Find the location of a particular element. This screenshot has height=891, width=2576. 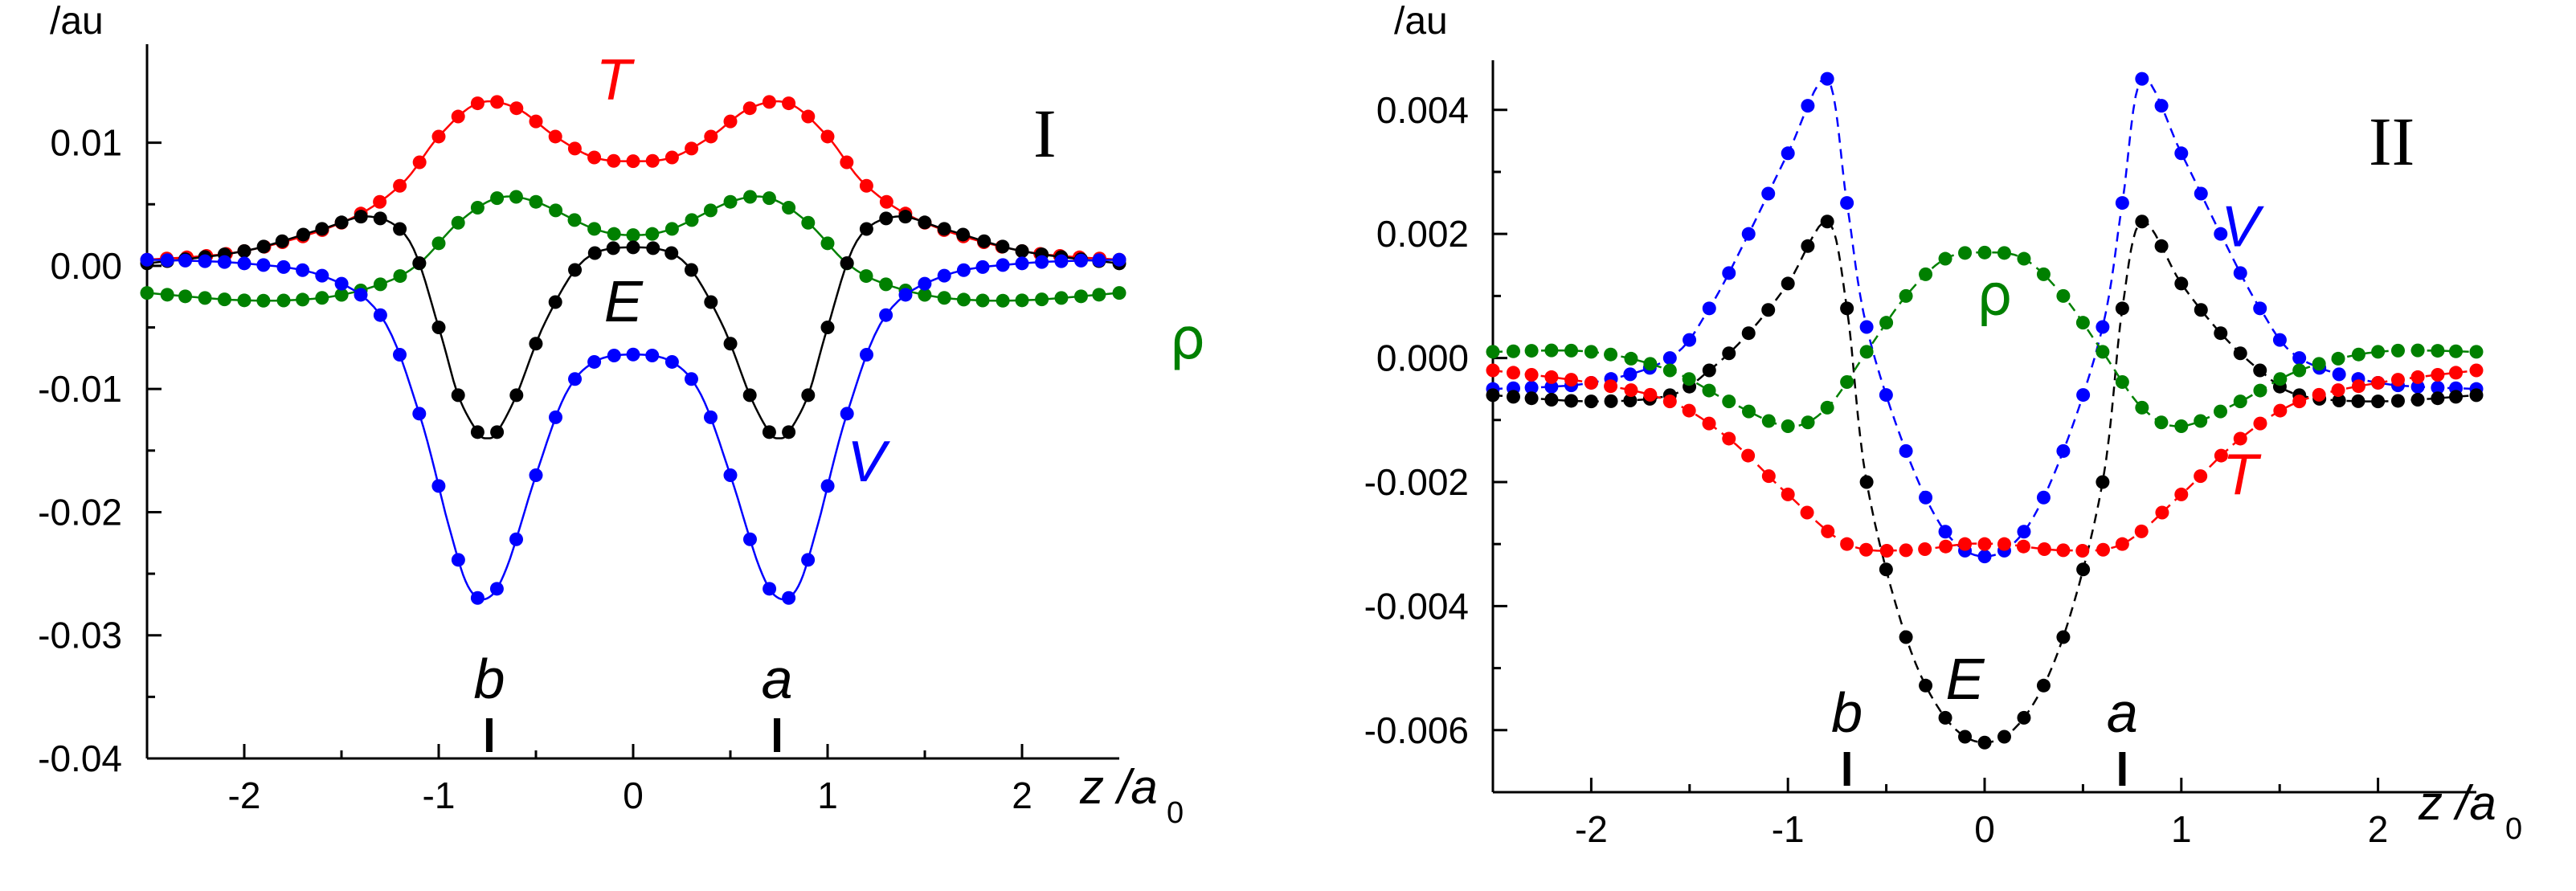

panel-i-x-tick-label: -1 is located at coordinates (439, 795).